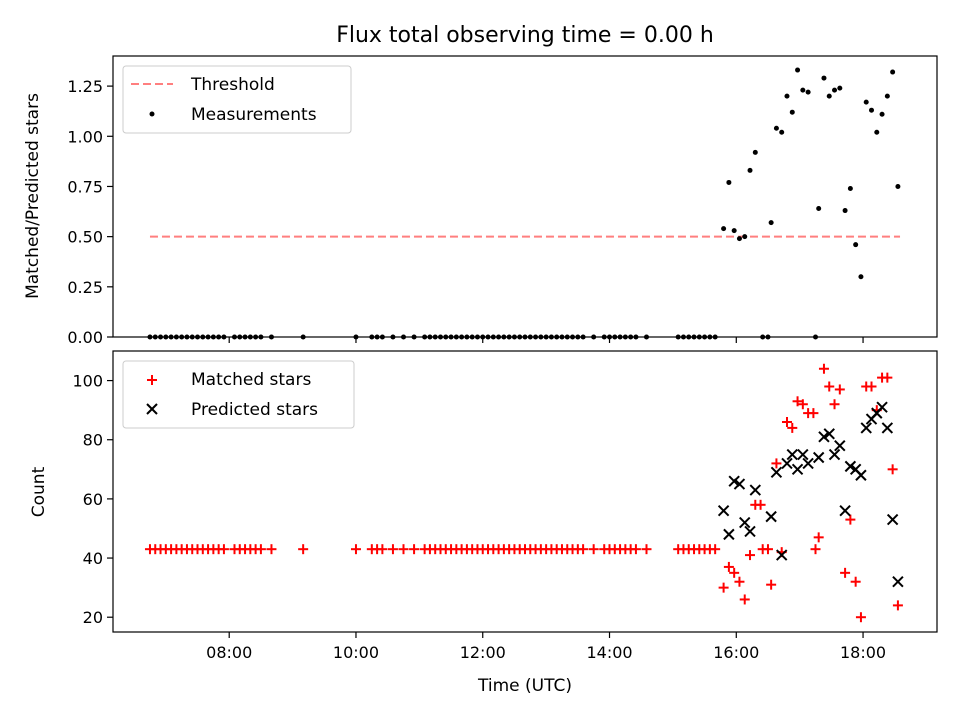  Describe the element at coordinates (546, 647) in the screenshot. I see `bottom-x-axis: 08:00 10:00 12:00 14:00 16:00 18:00` at that location.